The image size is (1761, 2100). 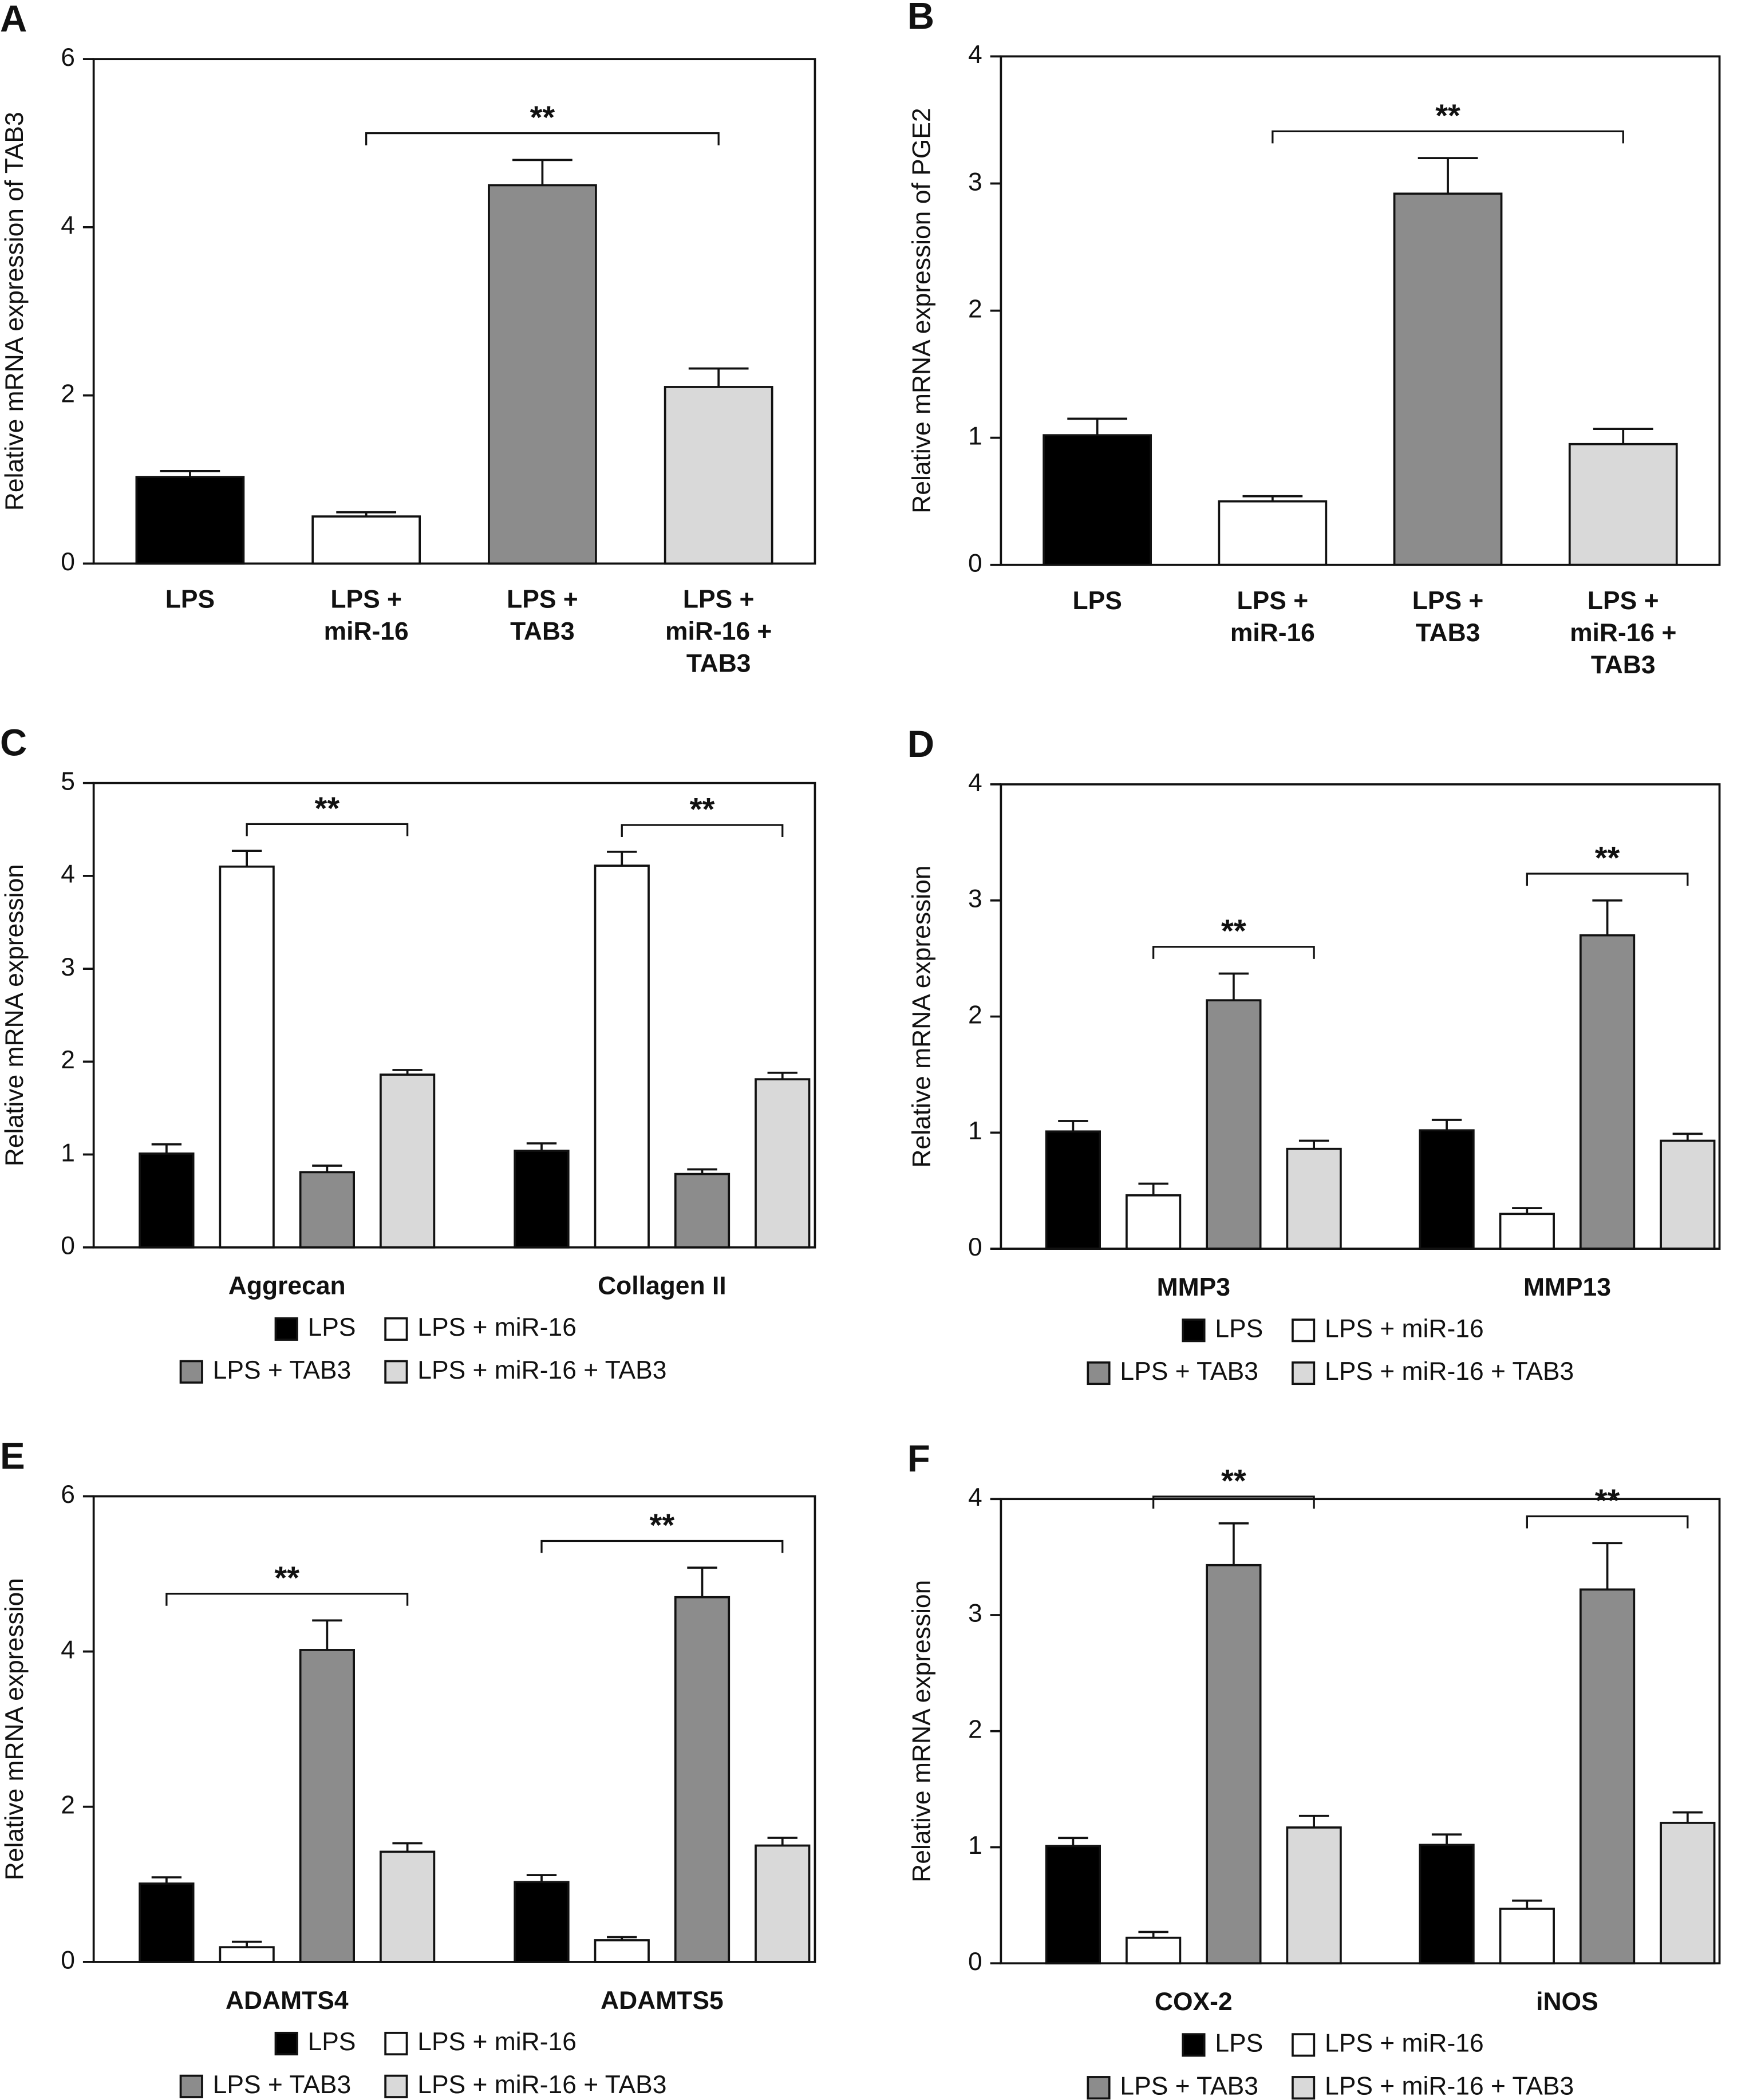 What do you see at coordinates (918, 1458) in the screenshot?
I see `panel-label: F` at bounding box center [918, 1458].